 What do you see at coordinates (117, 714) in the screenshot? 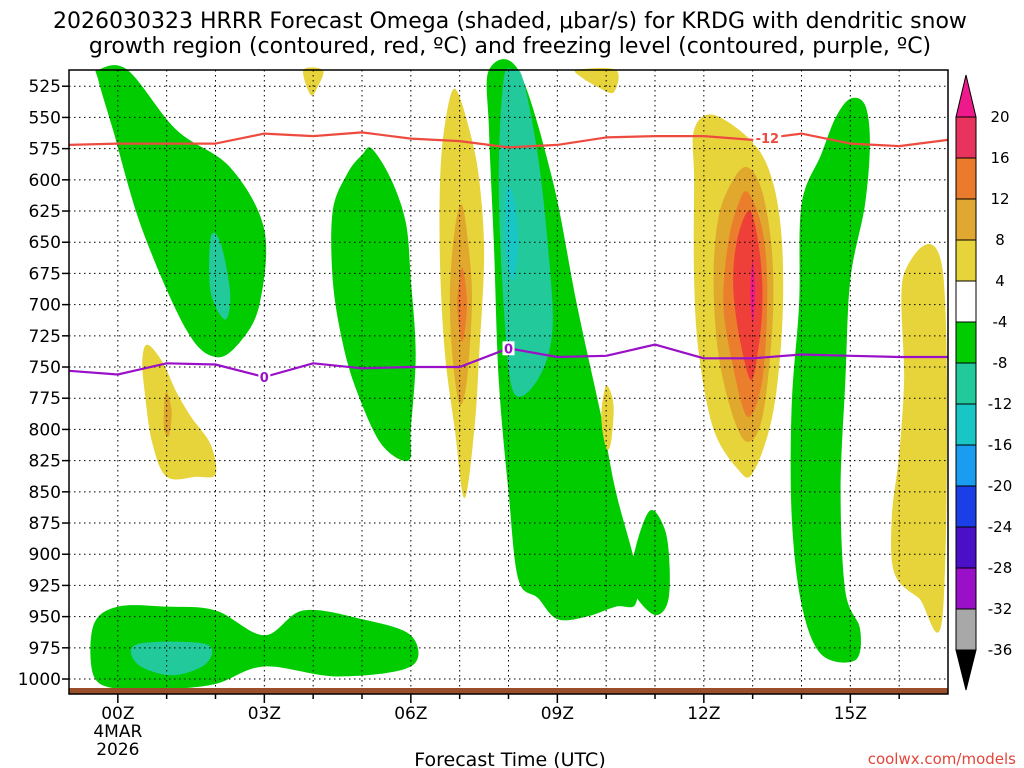
I see `x-tick-label-00Z: 00Z` at bounding box center [117, 714].